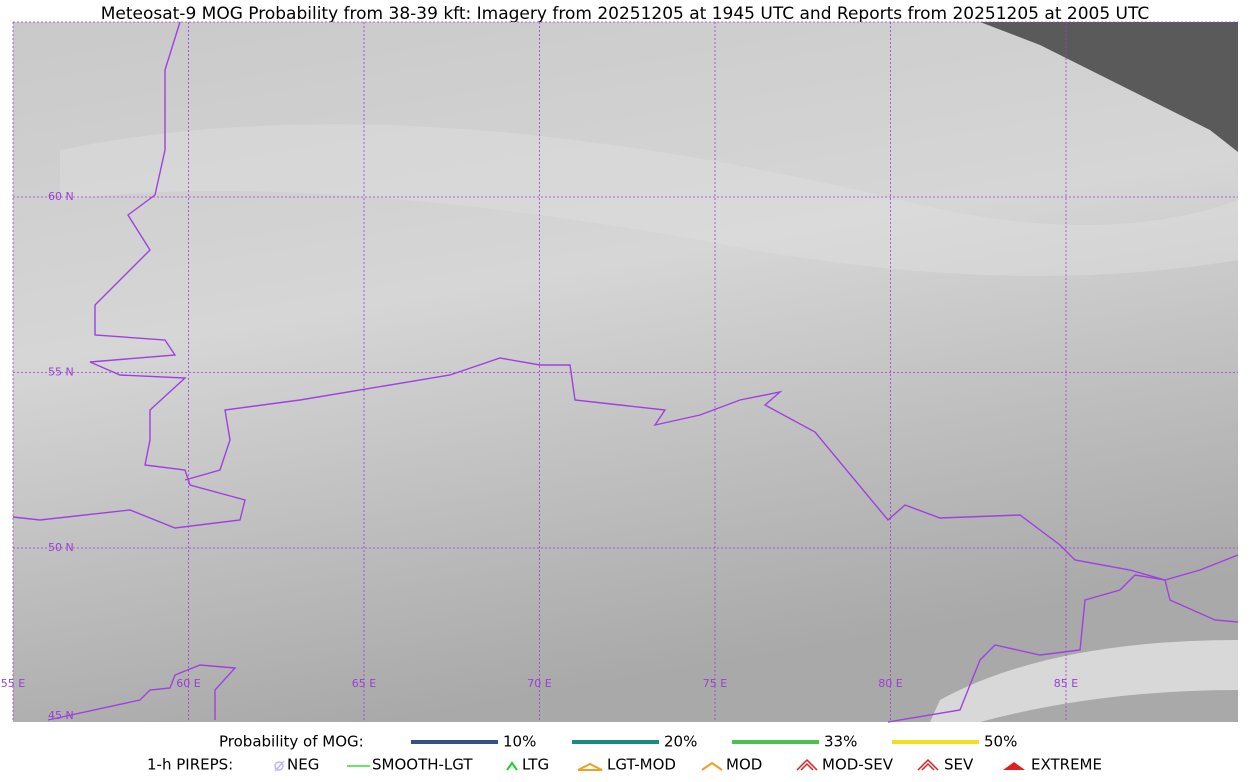  What do you see at coordinates (519, 742) in the screenshot?
I see `legend-label: 10%` at bounding box center [519, 742].